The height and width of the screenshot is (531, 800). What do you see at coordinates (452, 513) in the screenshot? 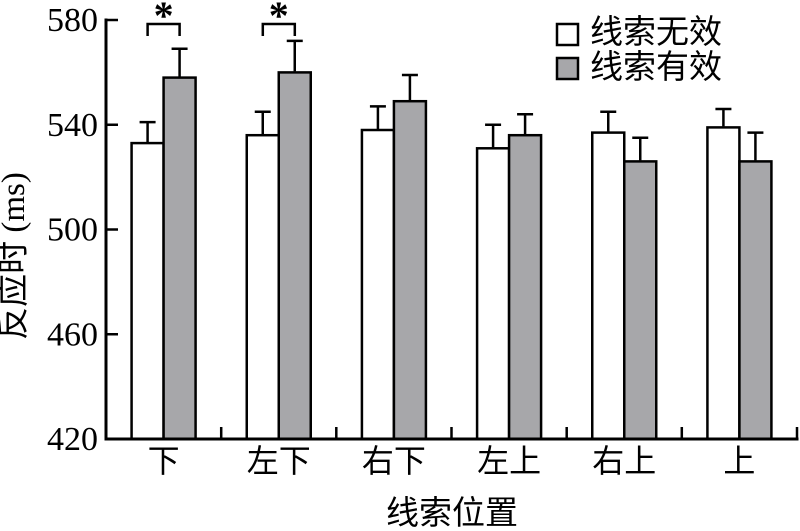
I see `x-axis-title: 线索位置` at bounding box center [452, 513].